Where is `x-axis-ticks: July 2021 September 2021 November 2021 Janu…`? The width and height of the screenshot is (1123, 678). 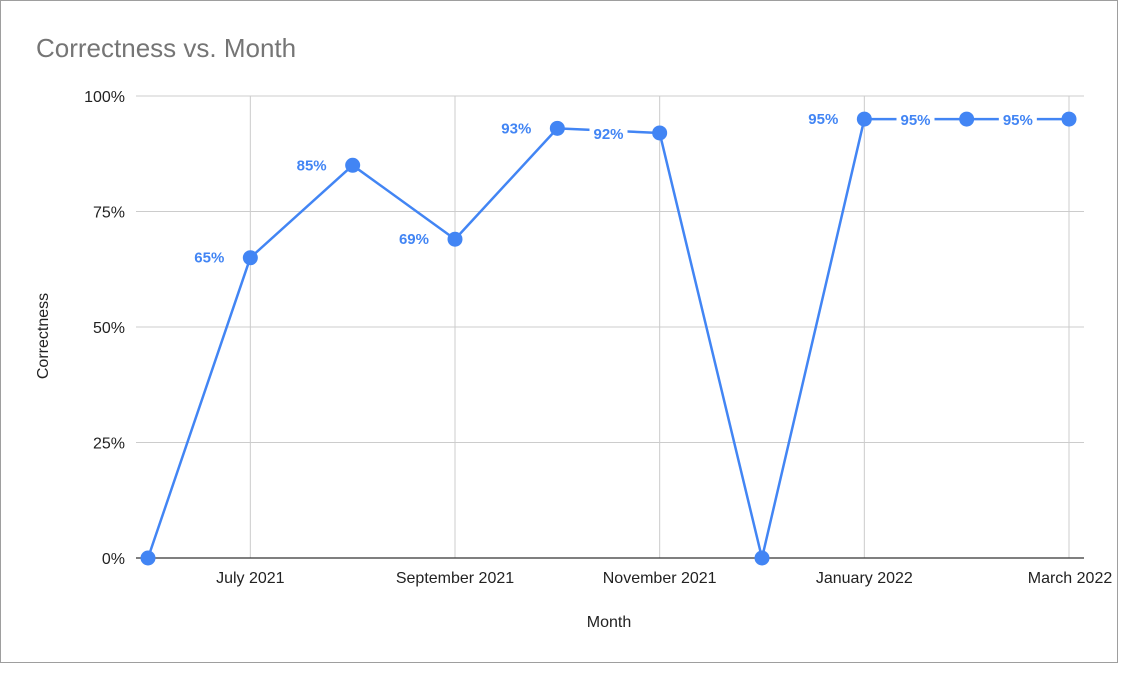 x-axis-ticks: July 2021 September 2021 November 2021 Janu… is located at coordinates (664, 578).